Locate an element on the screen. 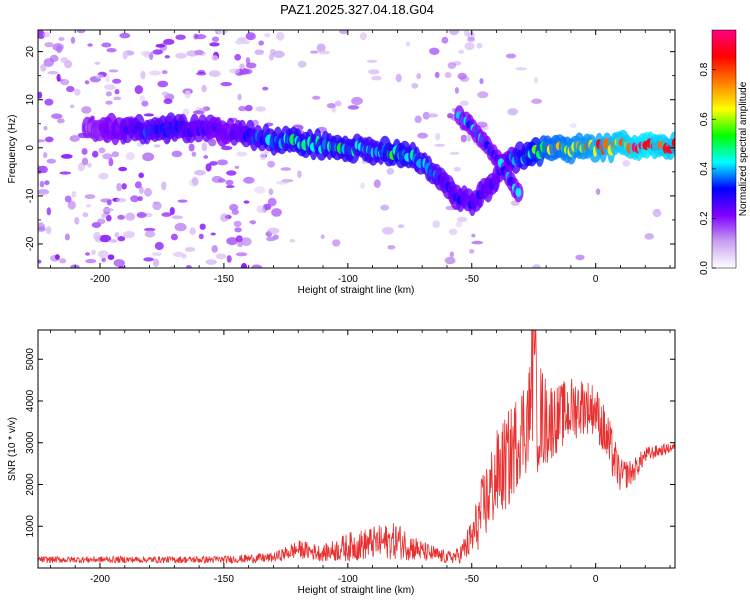 The height and width of the screenshot is (600, 750). spectrogram-y-tick-label: 0 is located at coordinates (30, 148).